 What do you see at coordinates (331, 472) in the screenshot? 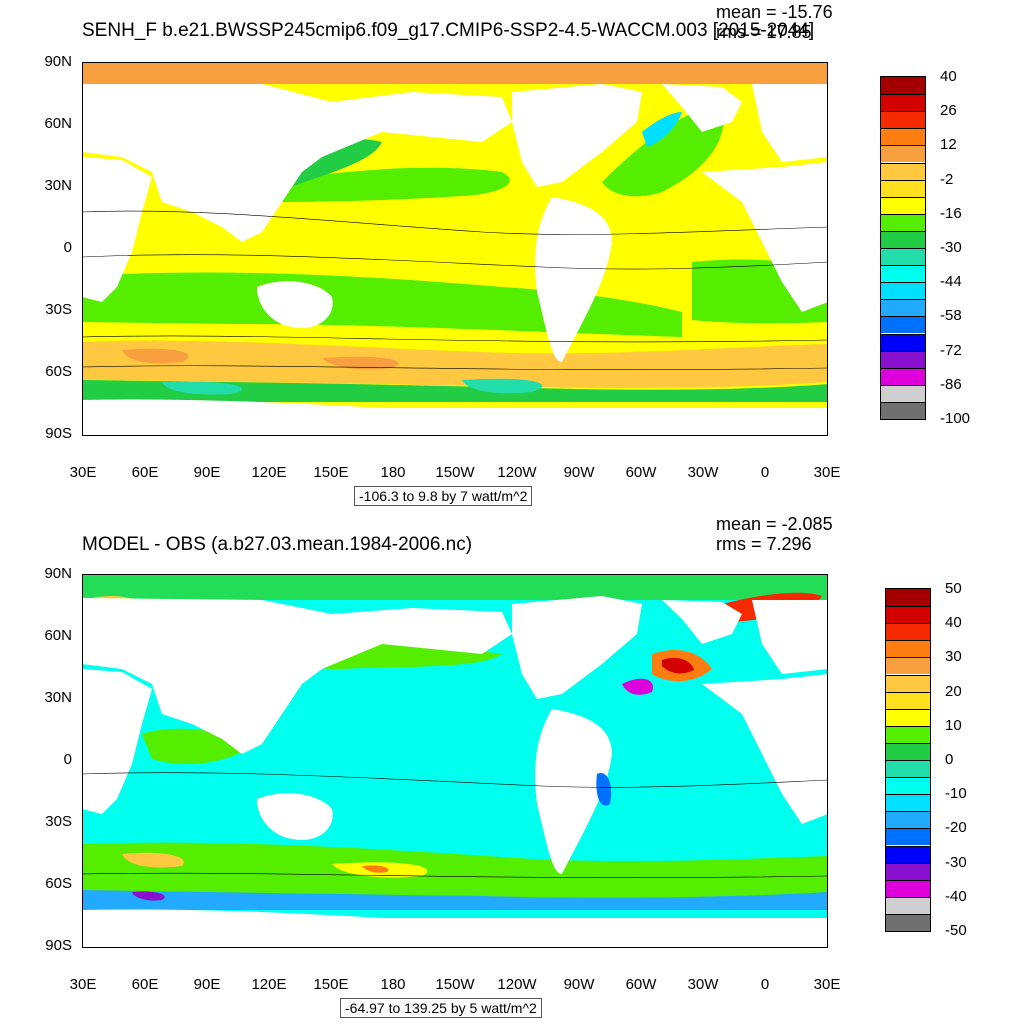
I see `lon-label: 150E` at bounding box center [331, 472].